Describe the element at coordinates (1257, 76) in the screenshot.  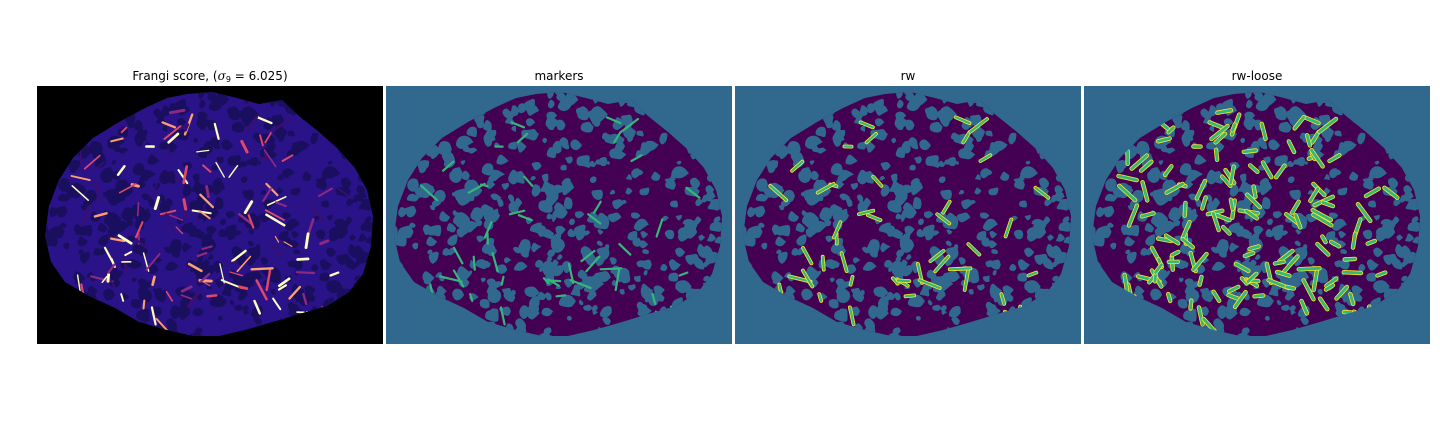
I see `panel-title-rw-loose: rw-loose` at that location.